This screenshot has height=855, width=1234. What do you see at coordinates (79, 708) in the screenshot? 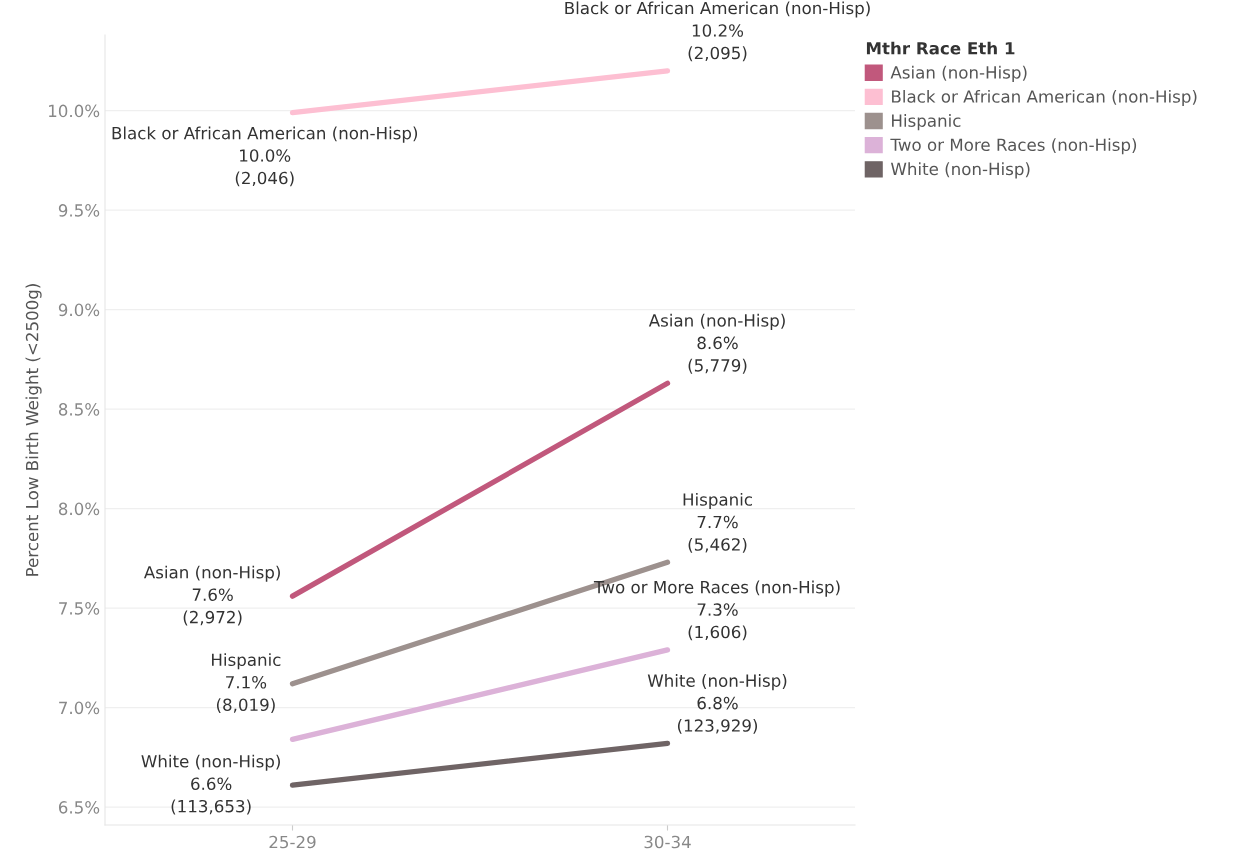
I see `y-tick-label: 7.0%` at bounding box center [79, 708].